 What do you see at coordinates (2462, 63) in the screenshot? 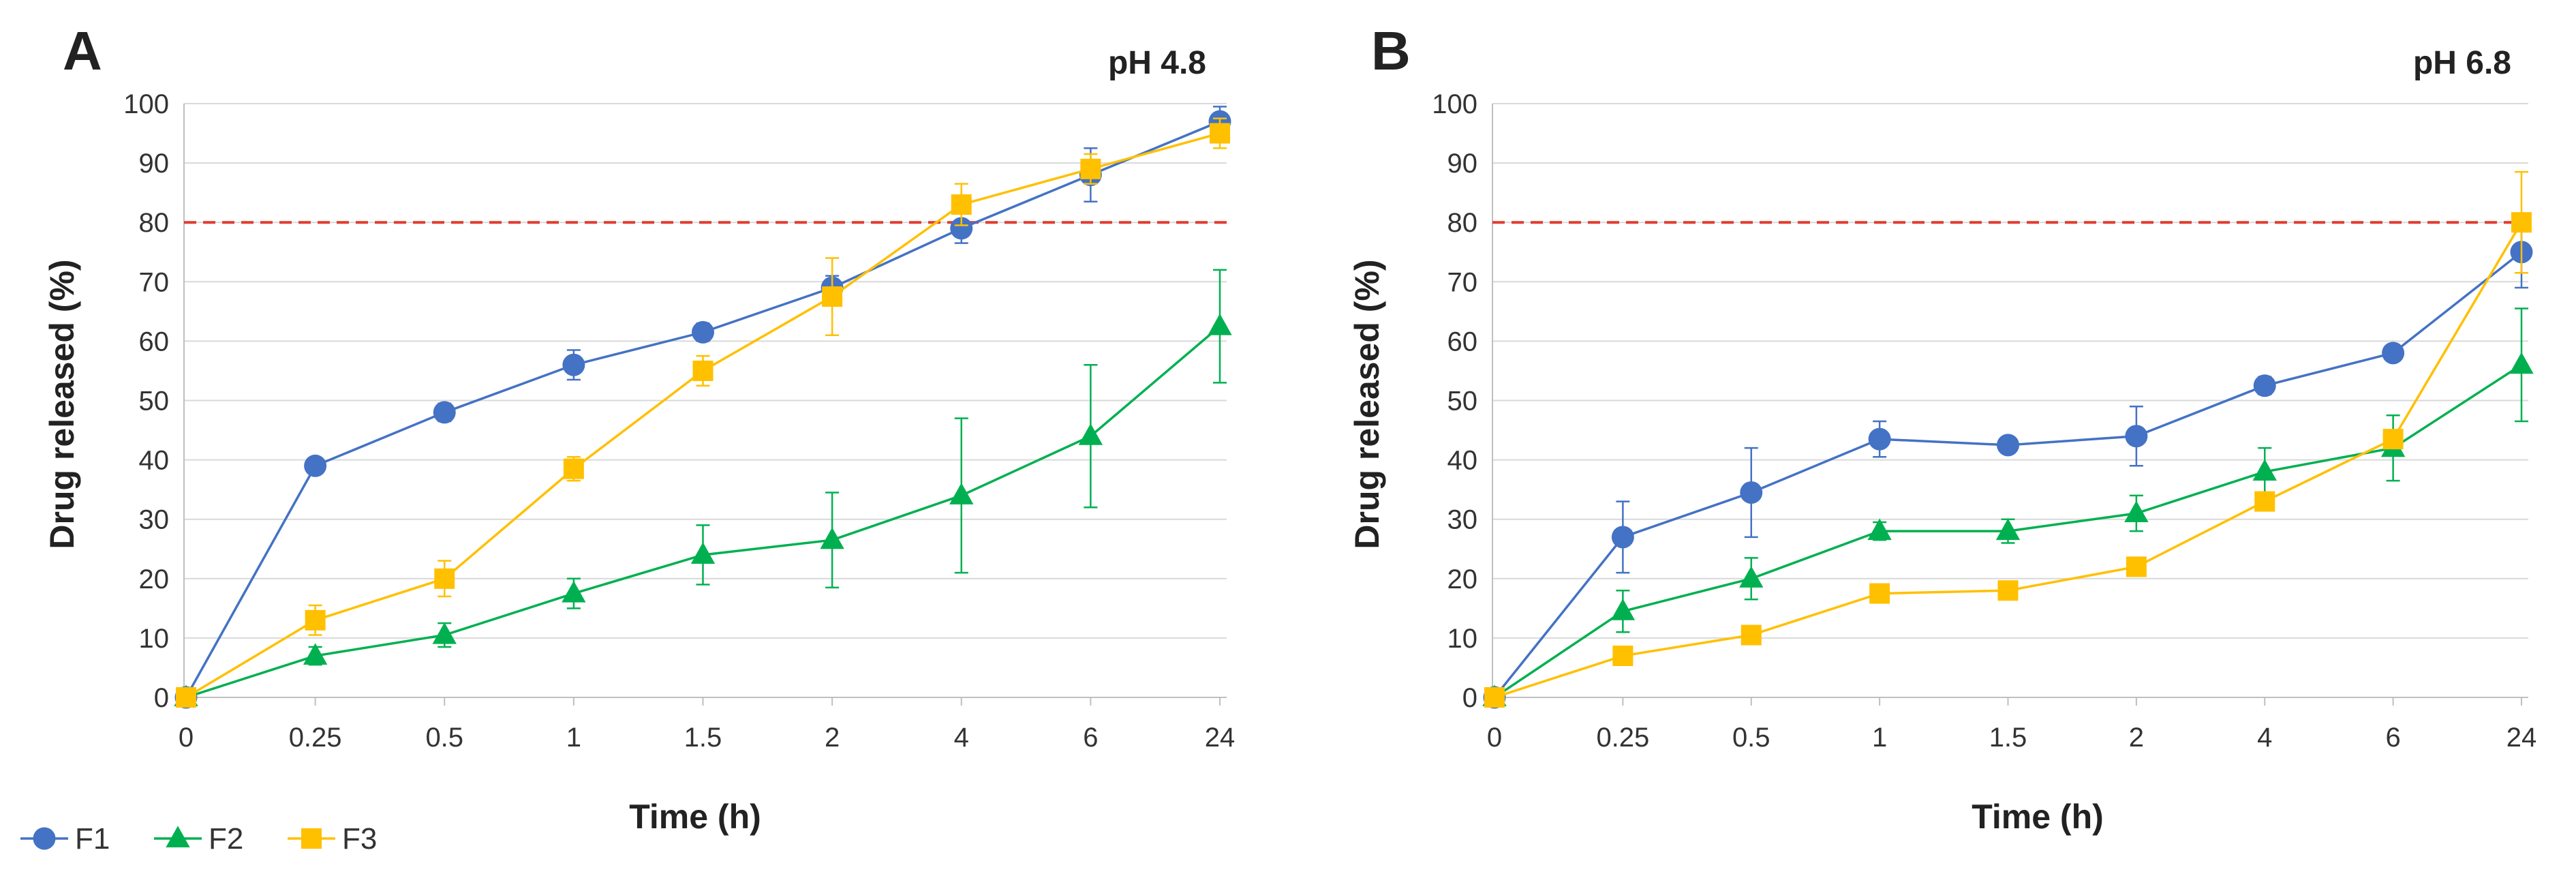
I see `chart-title: pH 6.8` at bounding box center [2462, 63].